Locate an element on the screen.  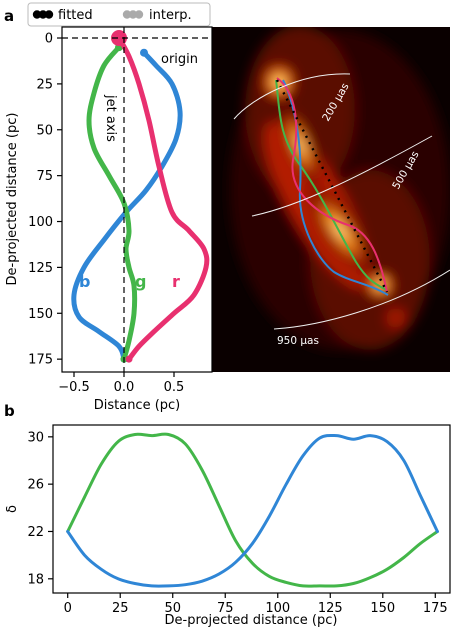
panel-b-label: b is located at coordinates (9, 411).